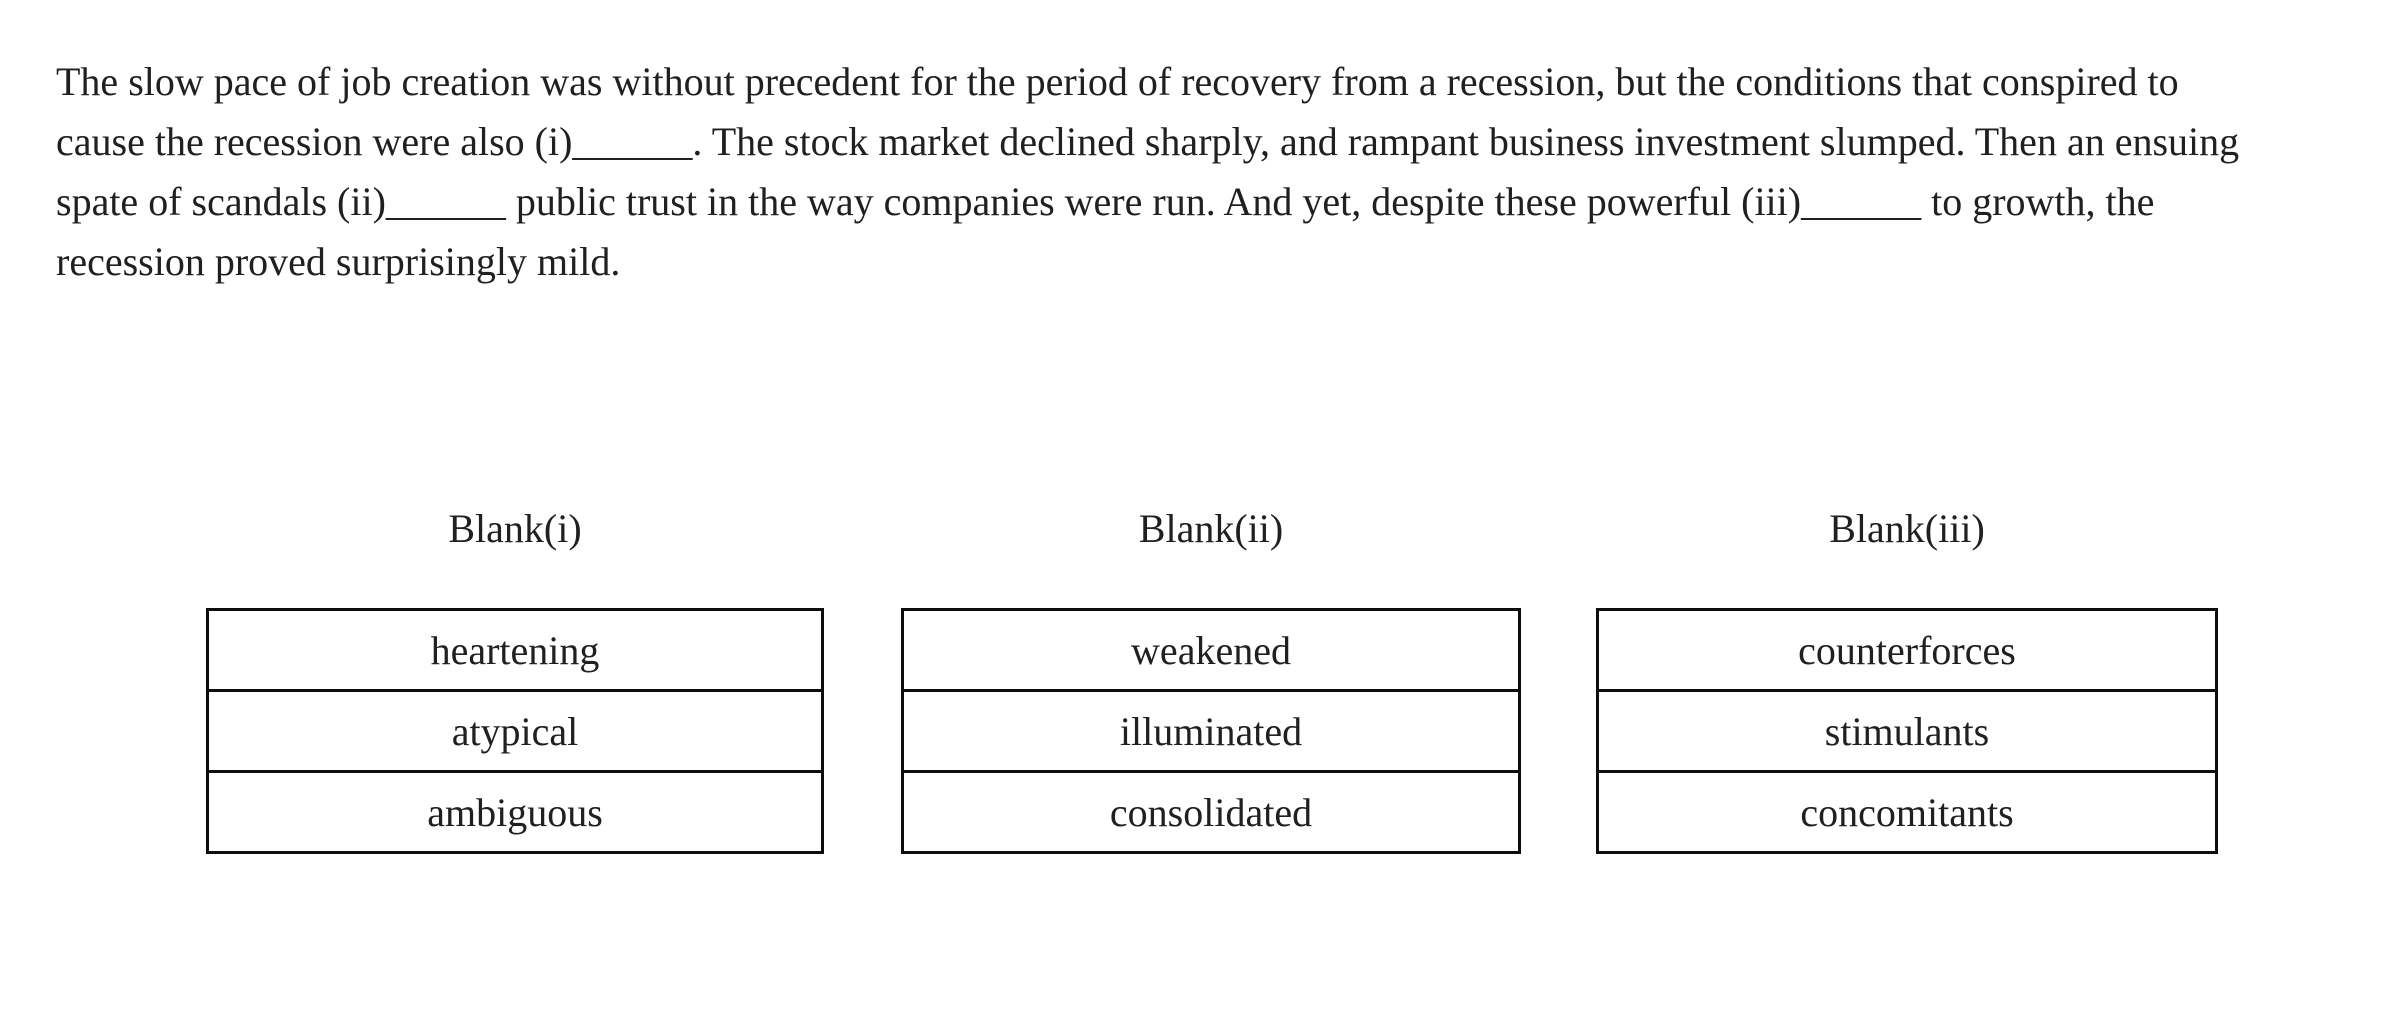  I want to click on blank-iii-option-1: counterforces, so click(1907, 651).